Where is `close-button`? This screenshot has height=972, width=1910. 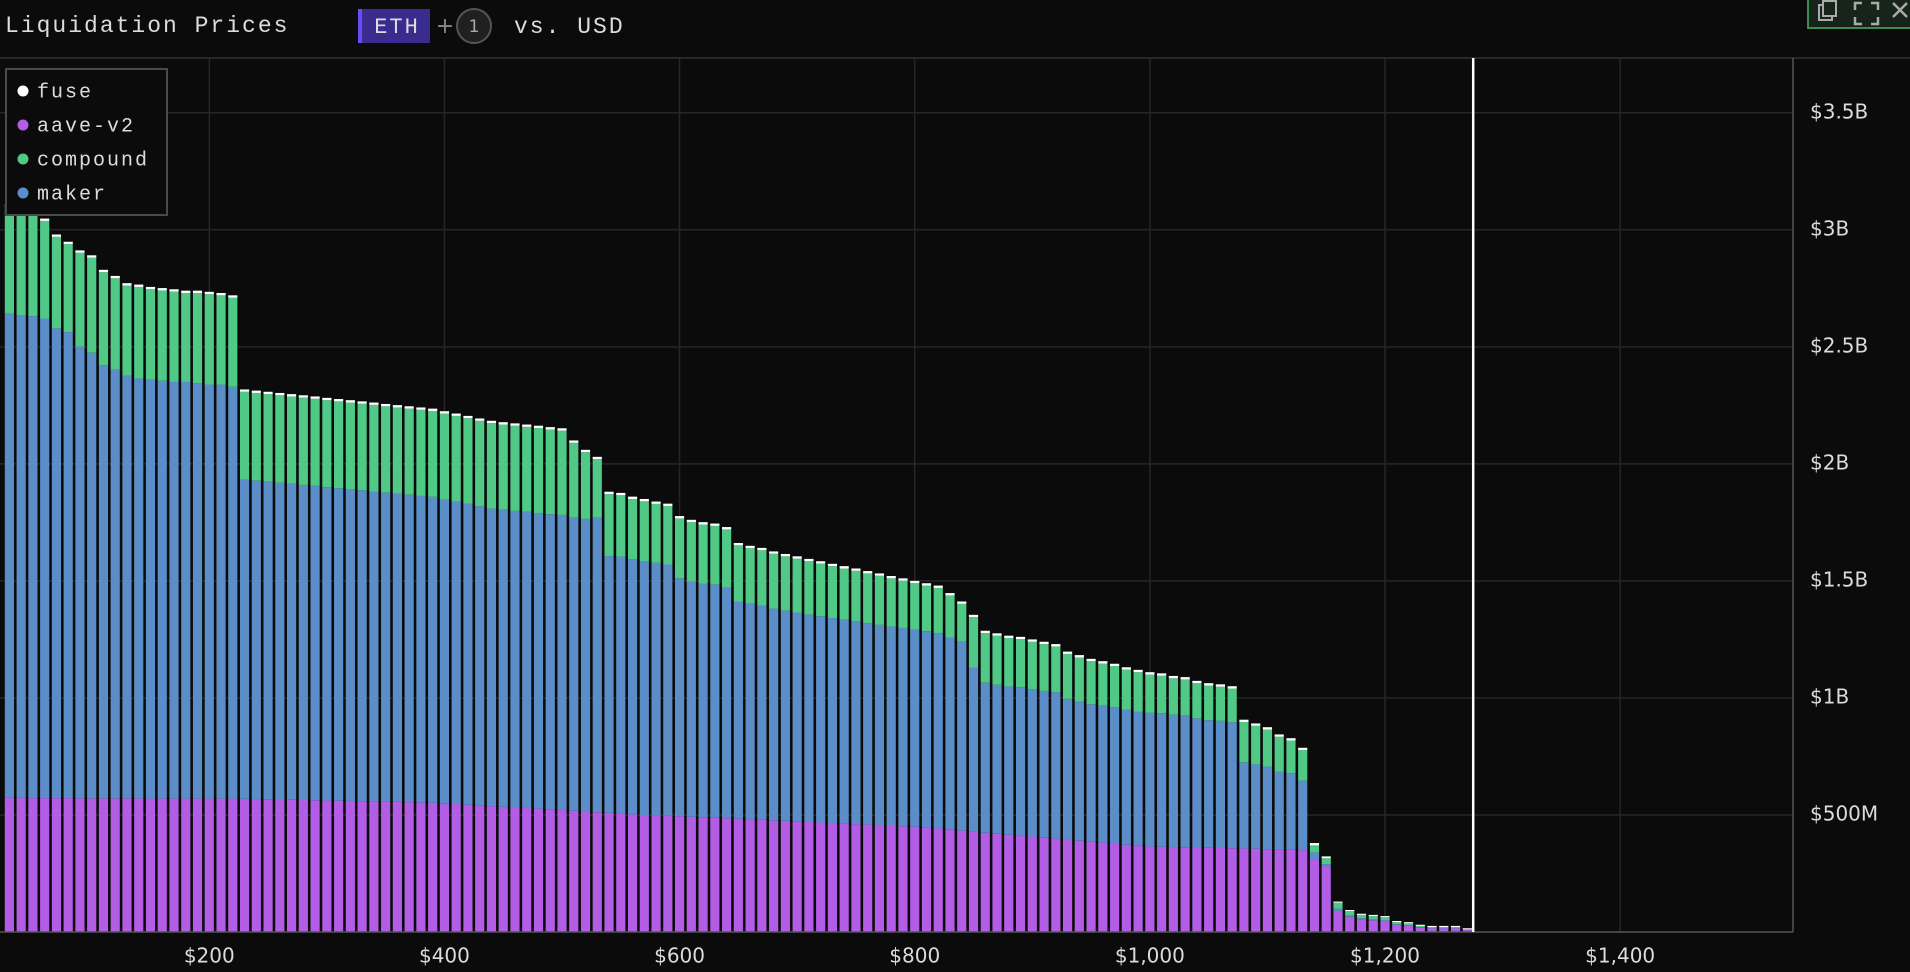 close-button is located at coordinates (1900, 10).